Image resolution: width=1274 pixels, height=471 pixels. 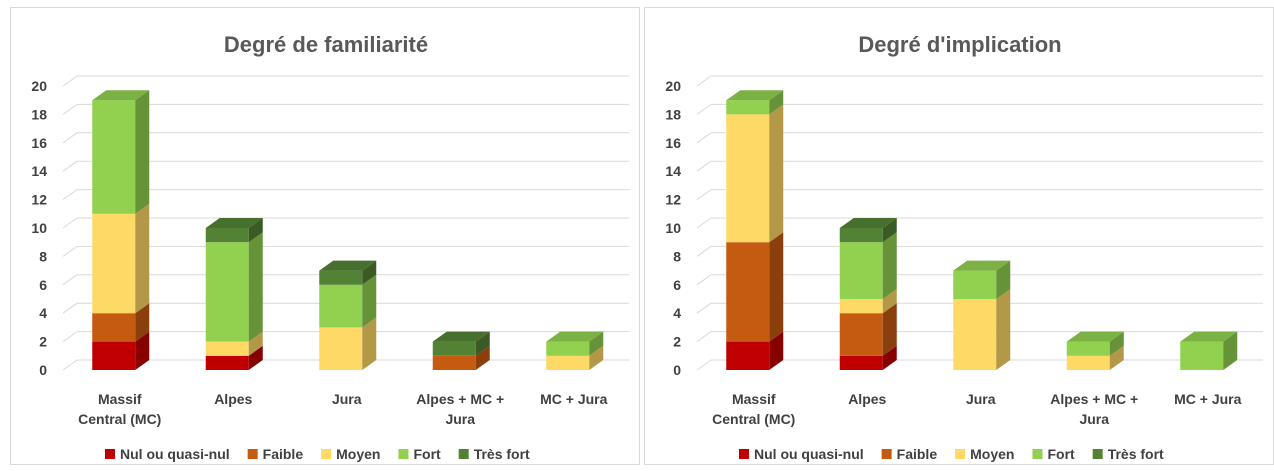 What do you see at coordinates (959, 44) in the screenshot?
I see `chart-title: Degré d'implication` at bounding box center [959, 44].